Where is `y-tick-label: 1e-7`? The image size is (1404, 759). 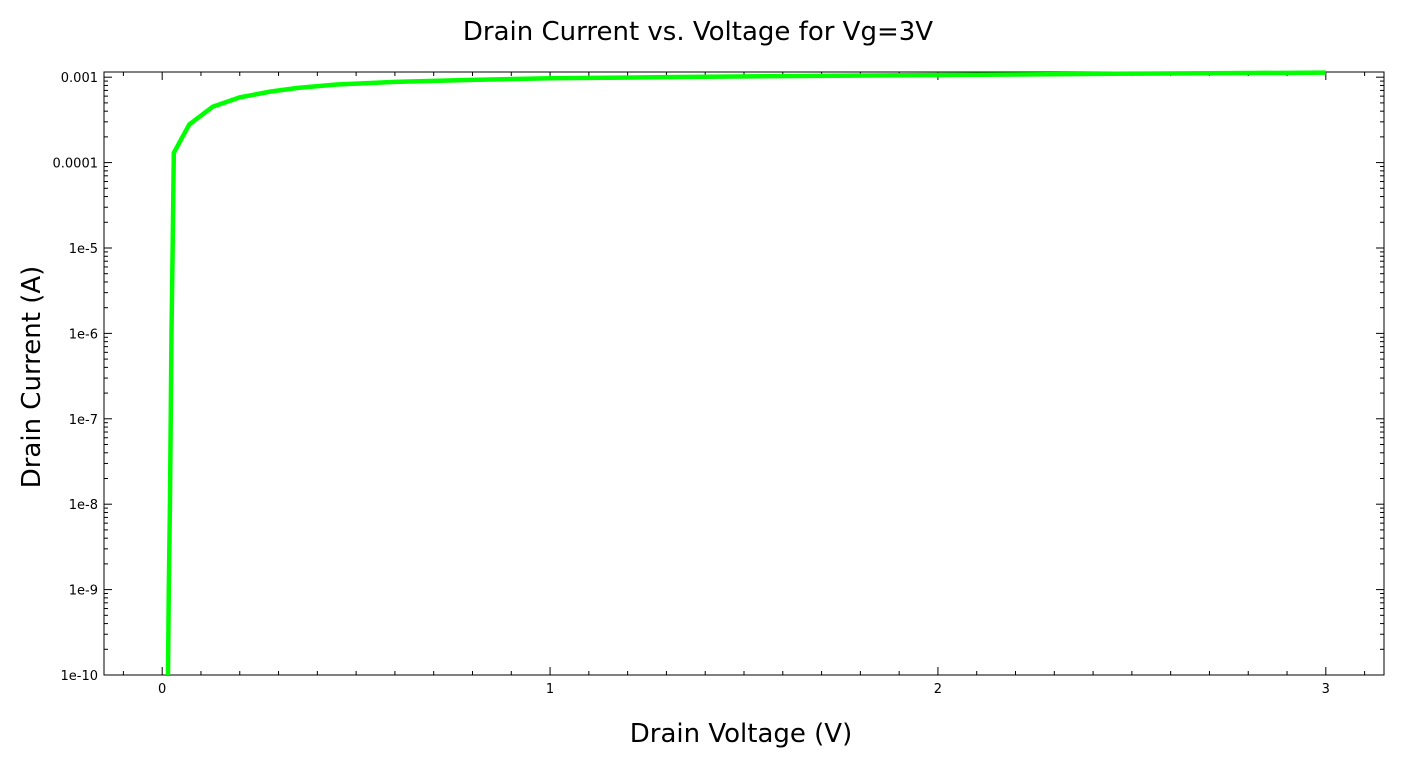
y-tick-label: 1e-7 is located at coordinates (83, 420).